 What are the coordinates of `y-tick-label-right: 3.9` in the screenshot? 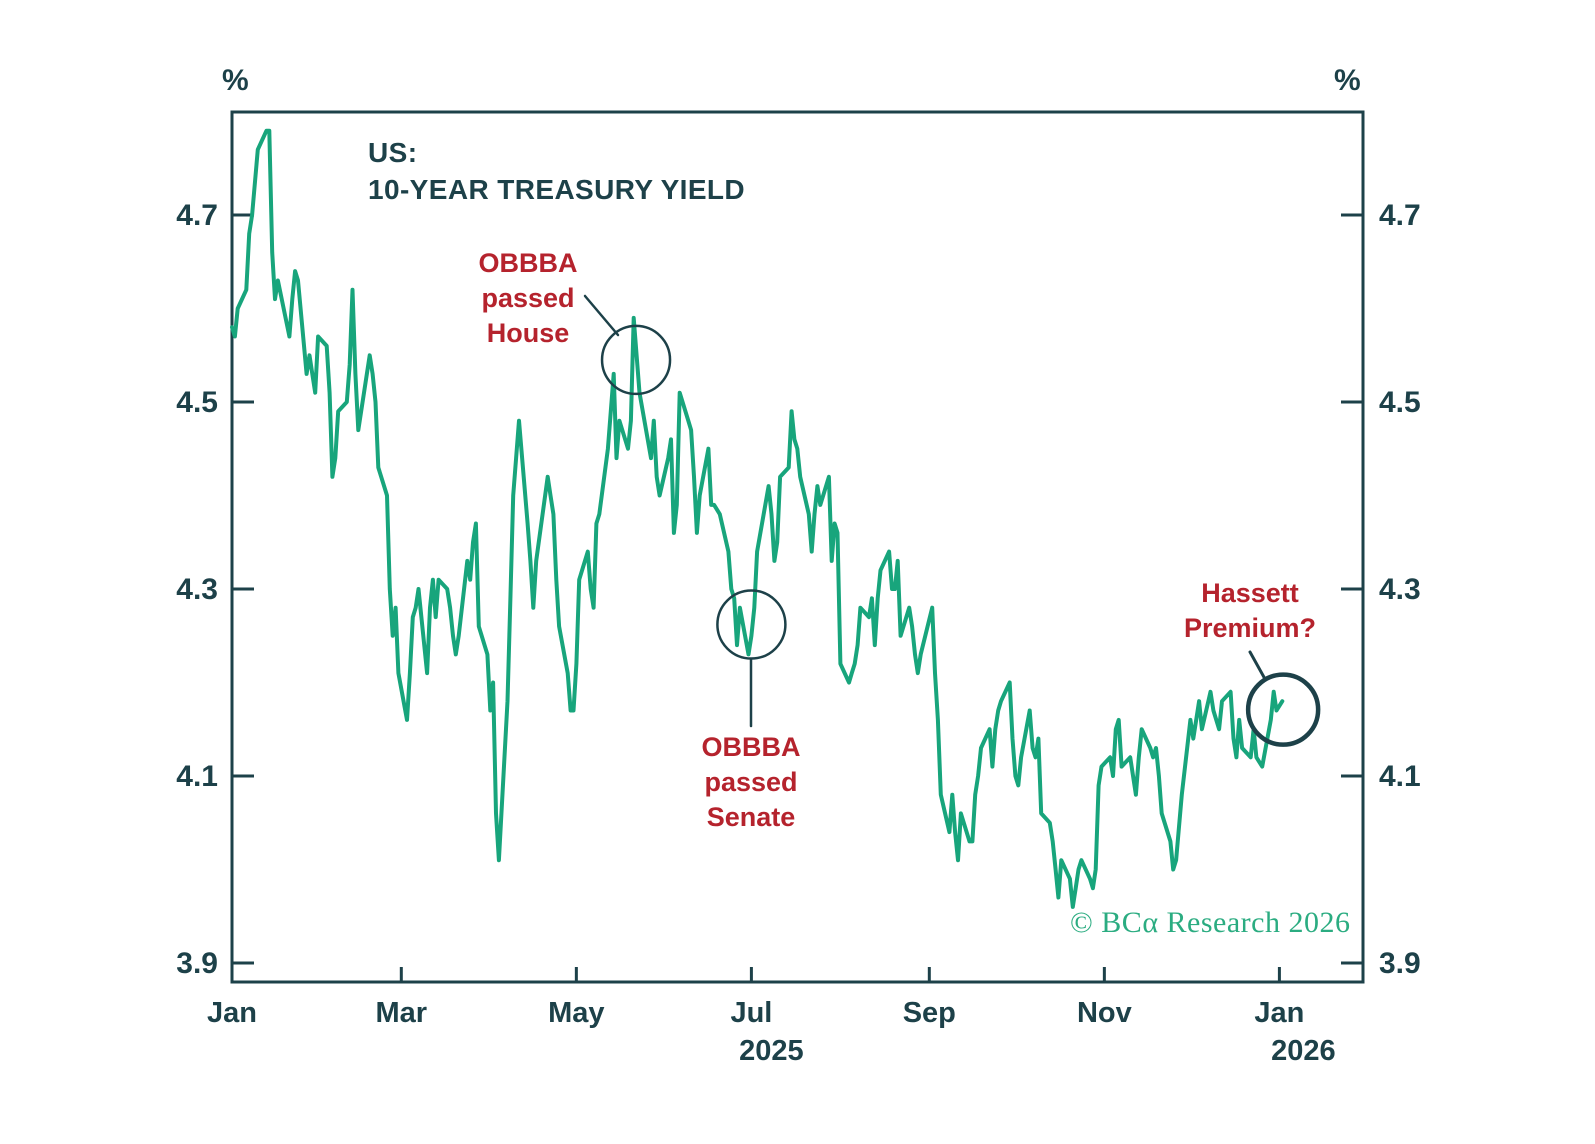 It's located at (1400, 963).